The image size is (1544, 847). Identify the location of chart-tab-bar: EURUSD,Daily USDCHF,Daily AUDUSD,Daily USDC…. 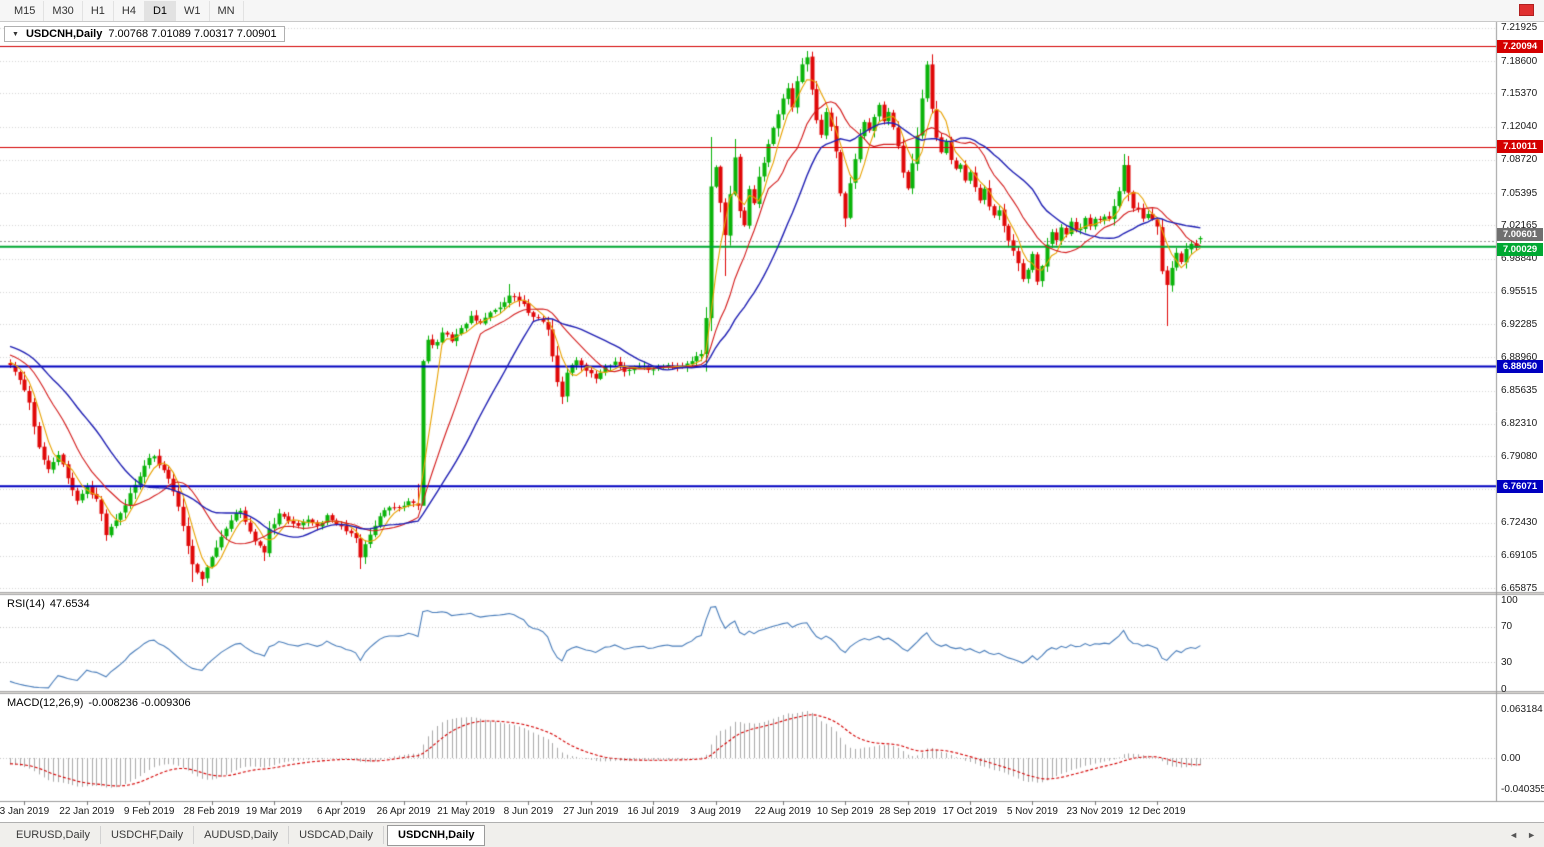
(772, 834).